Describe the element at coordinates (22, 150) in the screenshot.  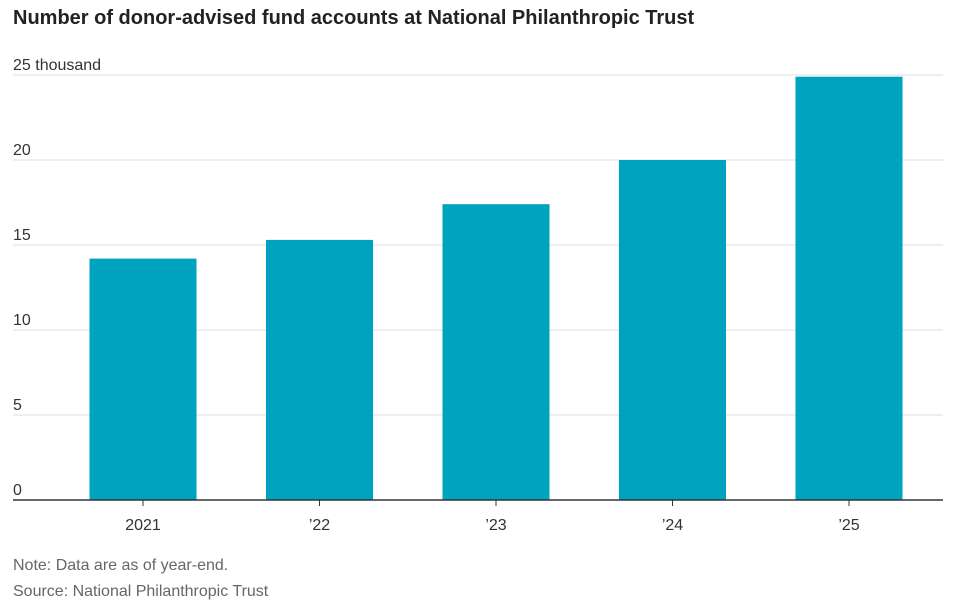
I see `y-tick-label: 20` at that location.